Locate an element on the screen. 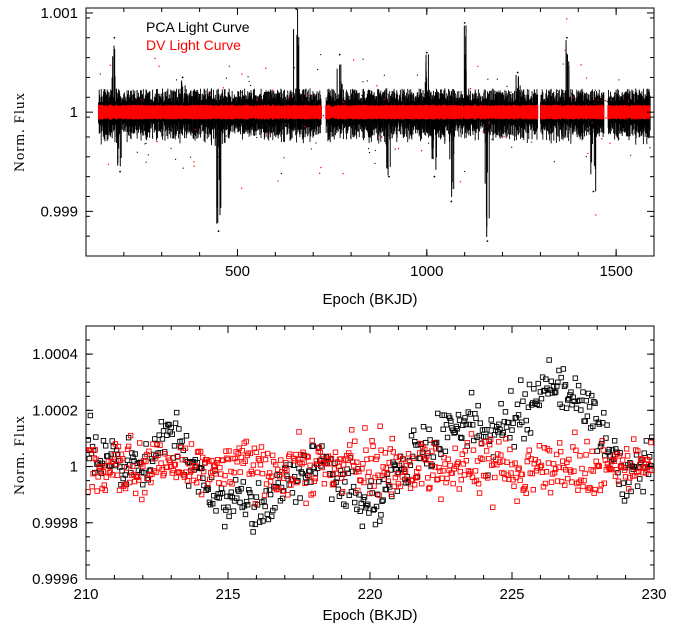 This screenshot has width=685, height=627. x-tick-label: 220 is located at coordinates (369, 594).